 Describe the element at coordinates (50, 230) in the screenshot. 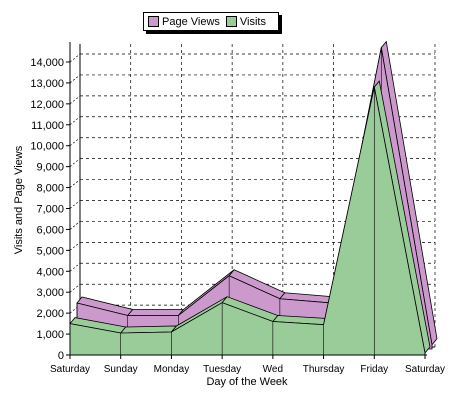

I see `y-tick-label: 6,000` at that location.